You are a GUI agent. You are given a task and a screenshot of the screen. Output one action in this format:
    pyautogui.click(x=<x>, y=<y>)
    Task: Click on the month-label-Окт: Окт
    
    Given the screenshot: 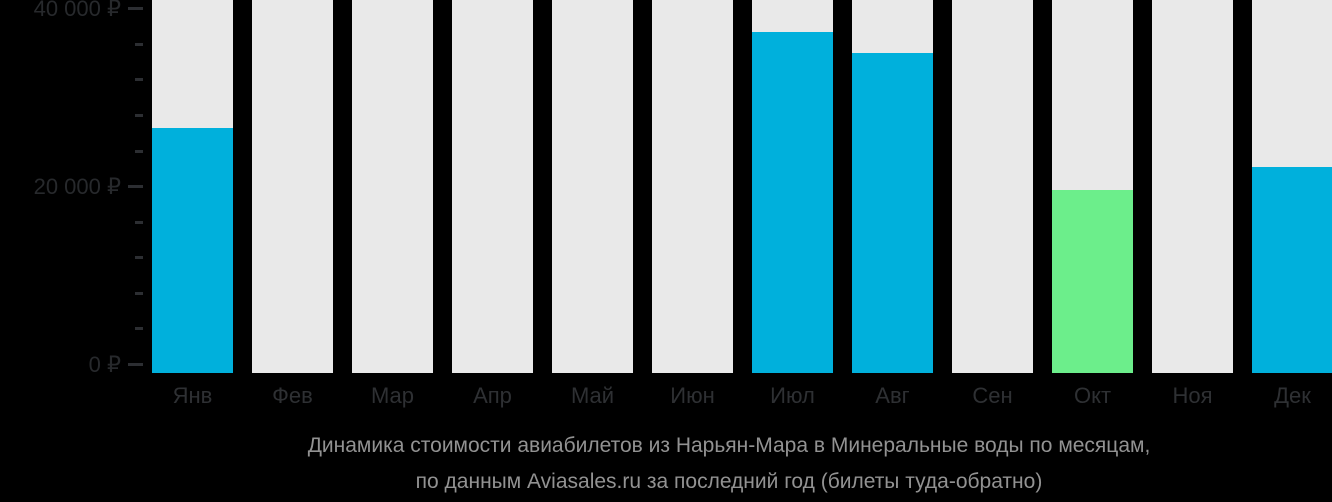 What is the action you would take?
    pyautogui.click(x=1092, y=395)
    